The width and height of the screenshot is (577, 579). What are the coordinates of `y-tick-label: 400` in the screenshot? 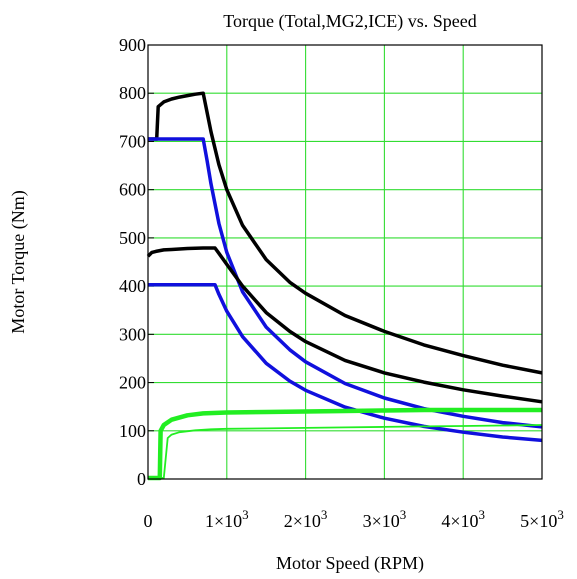 It's located at (132, 286).